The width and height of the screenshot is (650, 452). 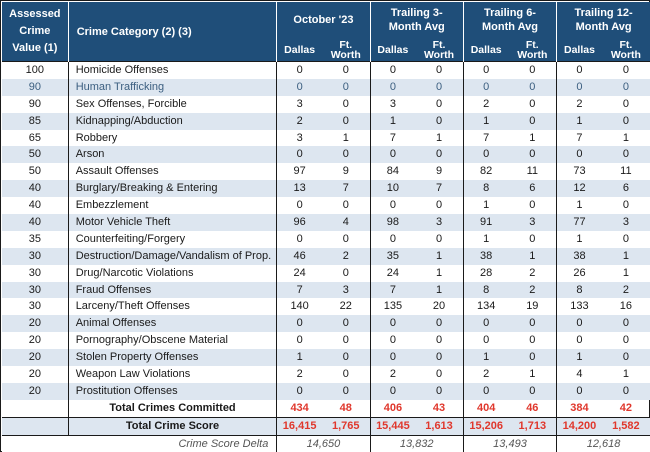 What do you see at coordinates (533, 273) in the screenshot?
I see `ftworth-value-cell: 2` at bounding box center [533, 273].